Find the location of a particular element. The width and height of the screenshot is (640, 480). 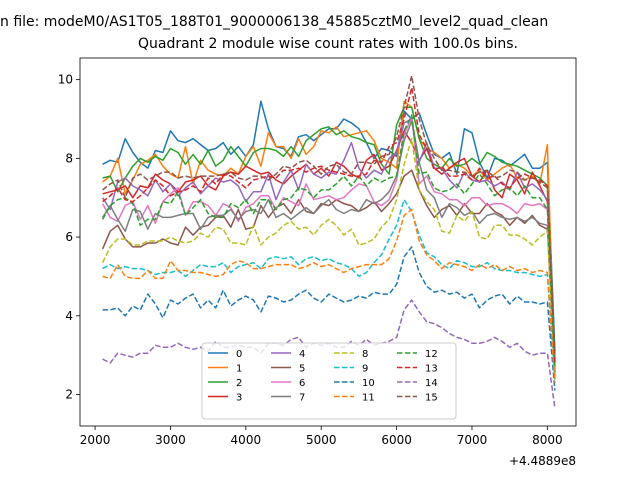

y-axis-ticks: 2 4 6 8 10 is located at coordinates (69, 237).